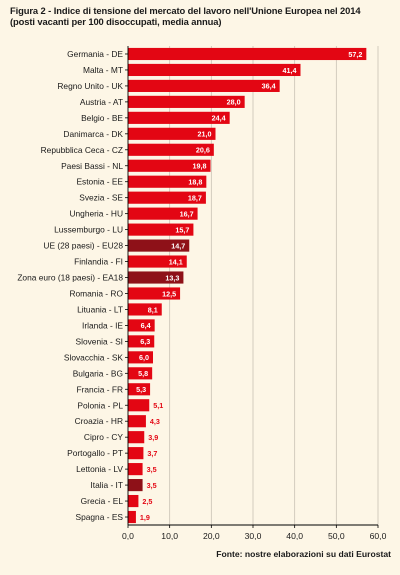 The height and width of the screenshot is (575, 400). I want to click on value-label: 57,2, so click(355, 54).